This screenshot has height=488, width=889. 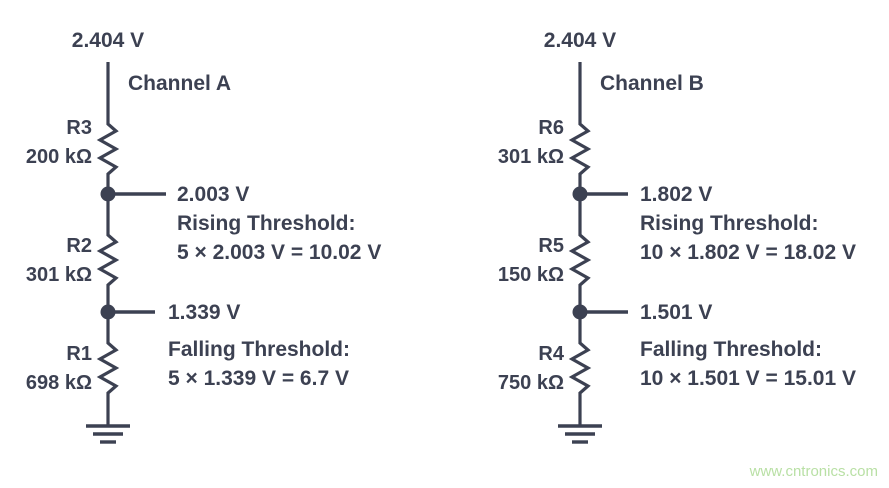 I want to click on channel-b-tap-falling-voltage: 1.501 V, so click(x=676, y=312).